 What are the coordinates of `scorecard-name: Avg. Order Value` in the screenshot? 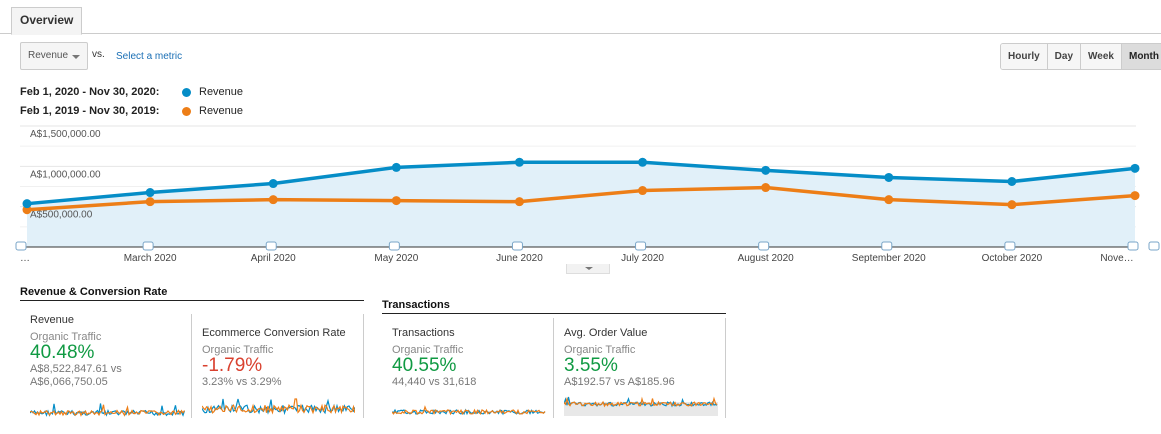 It's located at (606, 333).